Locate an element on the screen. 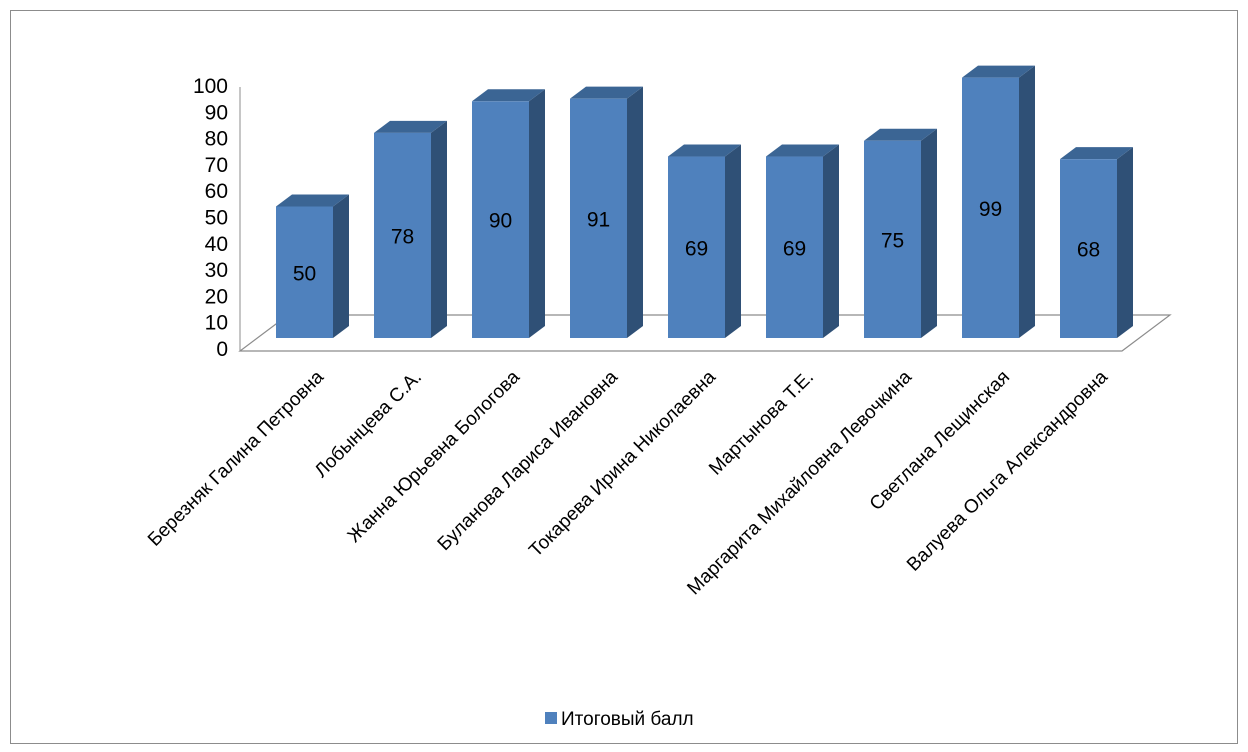 The width and height of the screenshot is (1248, 752). y-tick-label: 70 is located at coordinates (216, 165).